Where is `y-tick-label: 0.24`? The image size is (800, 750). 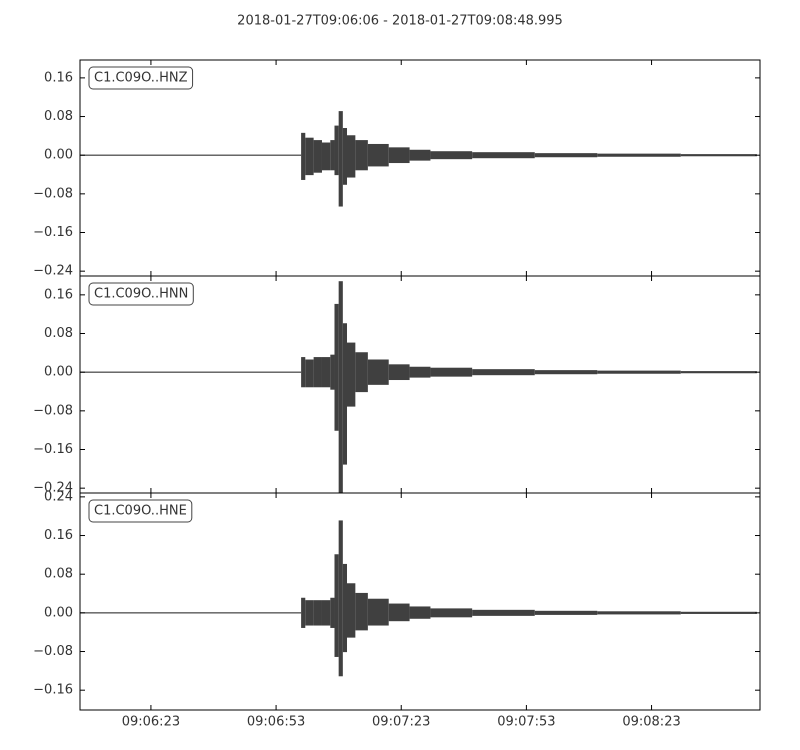 y-tick-label: 0.24 is located at coordinates (58, 496).